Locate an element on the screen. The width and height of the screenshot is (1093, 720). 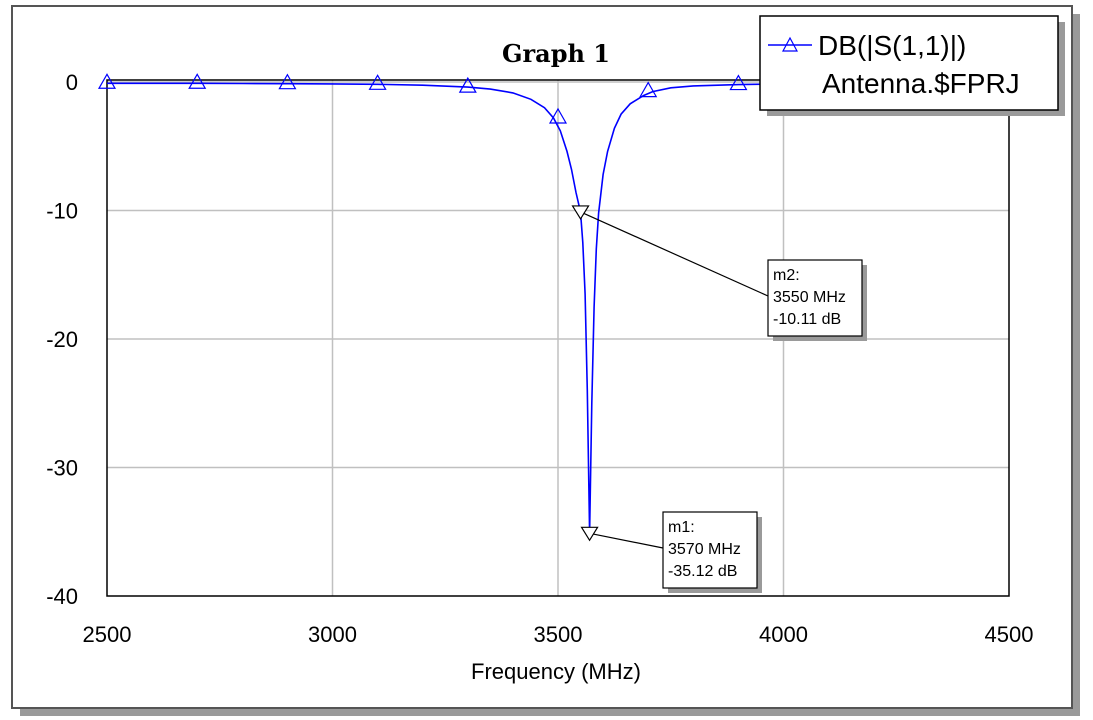
legend-project-name: Antenna.$FPRJ is located at coordinates (921, 83).